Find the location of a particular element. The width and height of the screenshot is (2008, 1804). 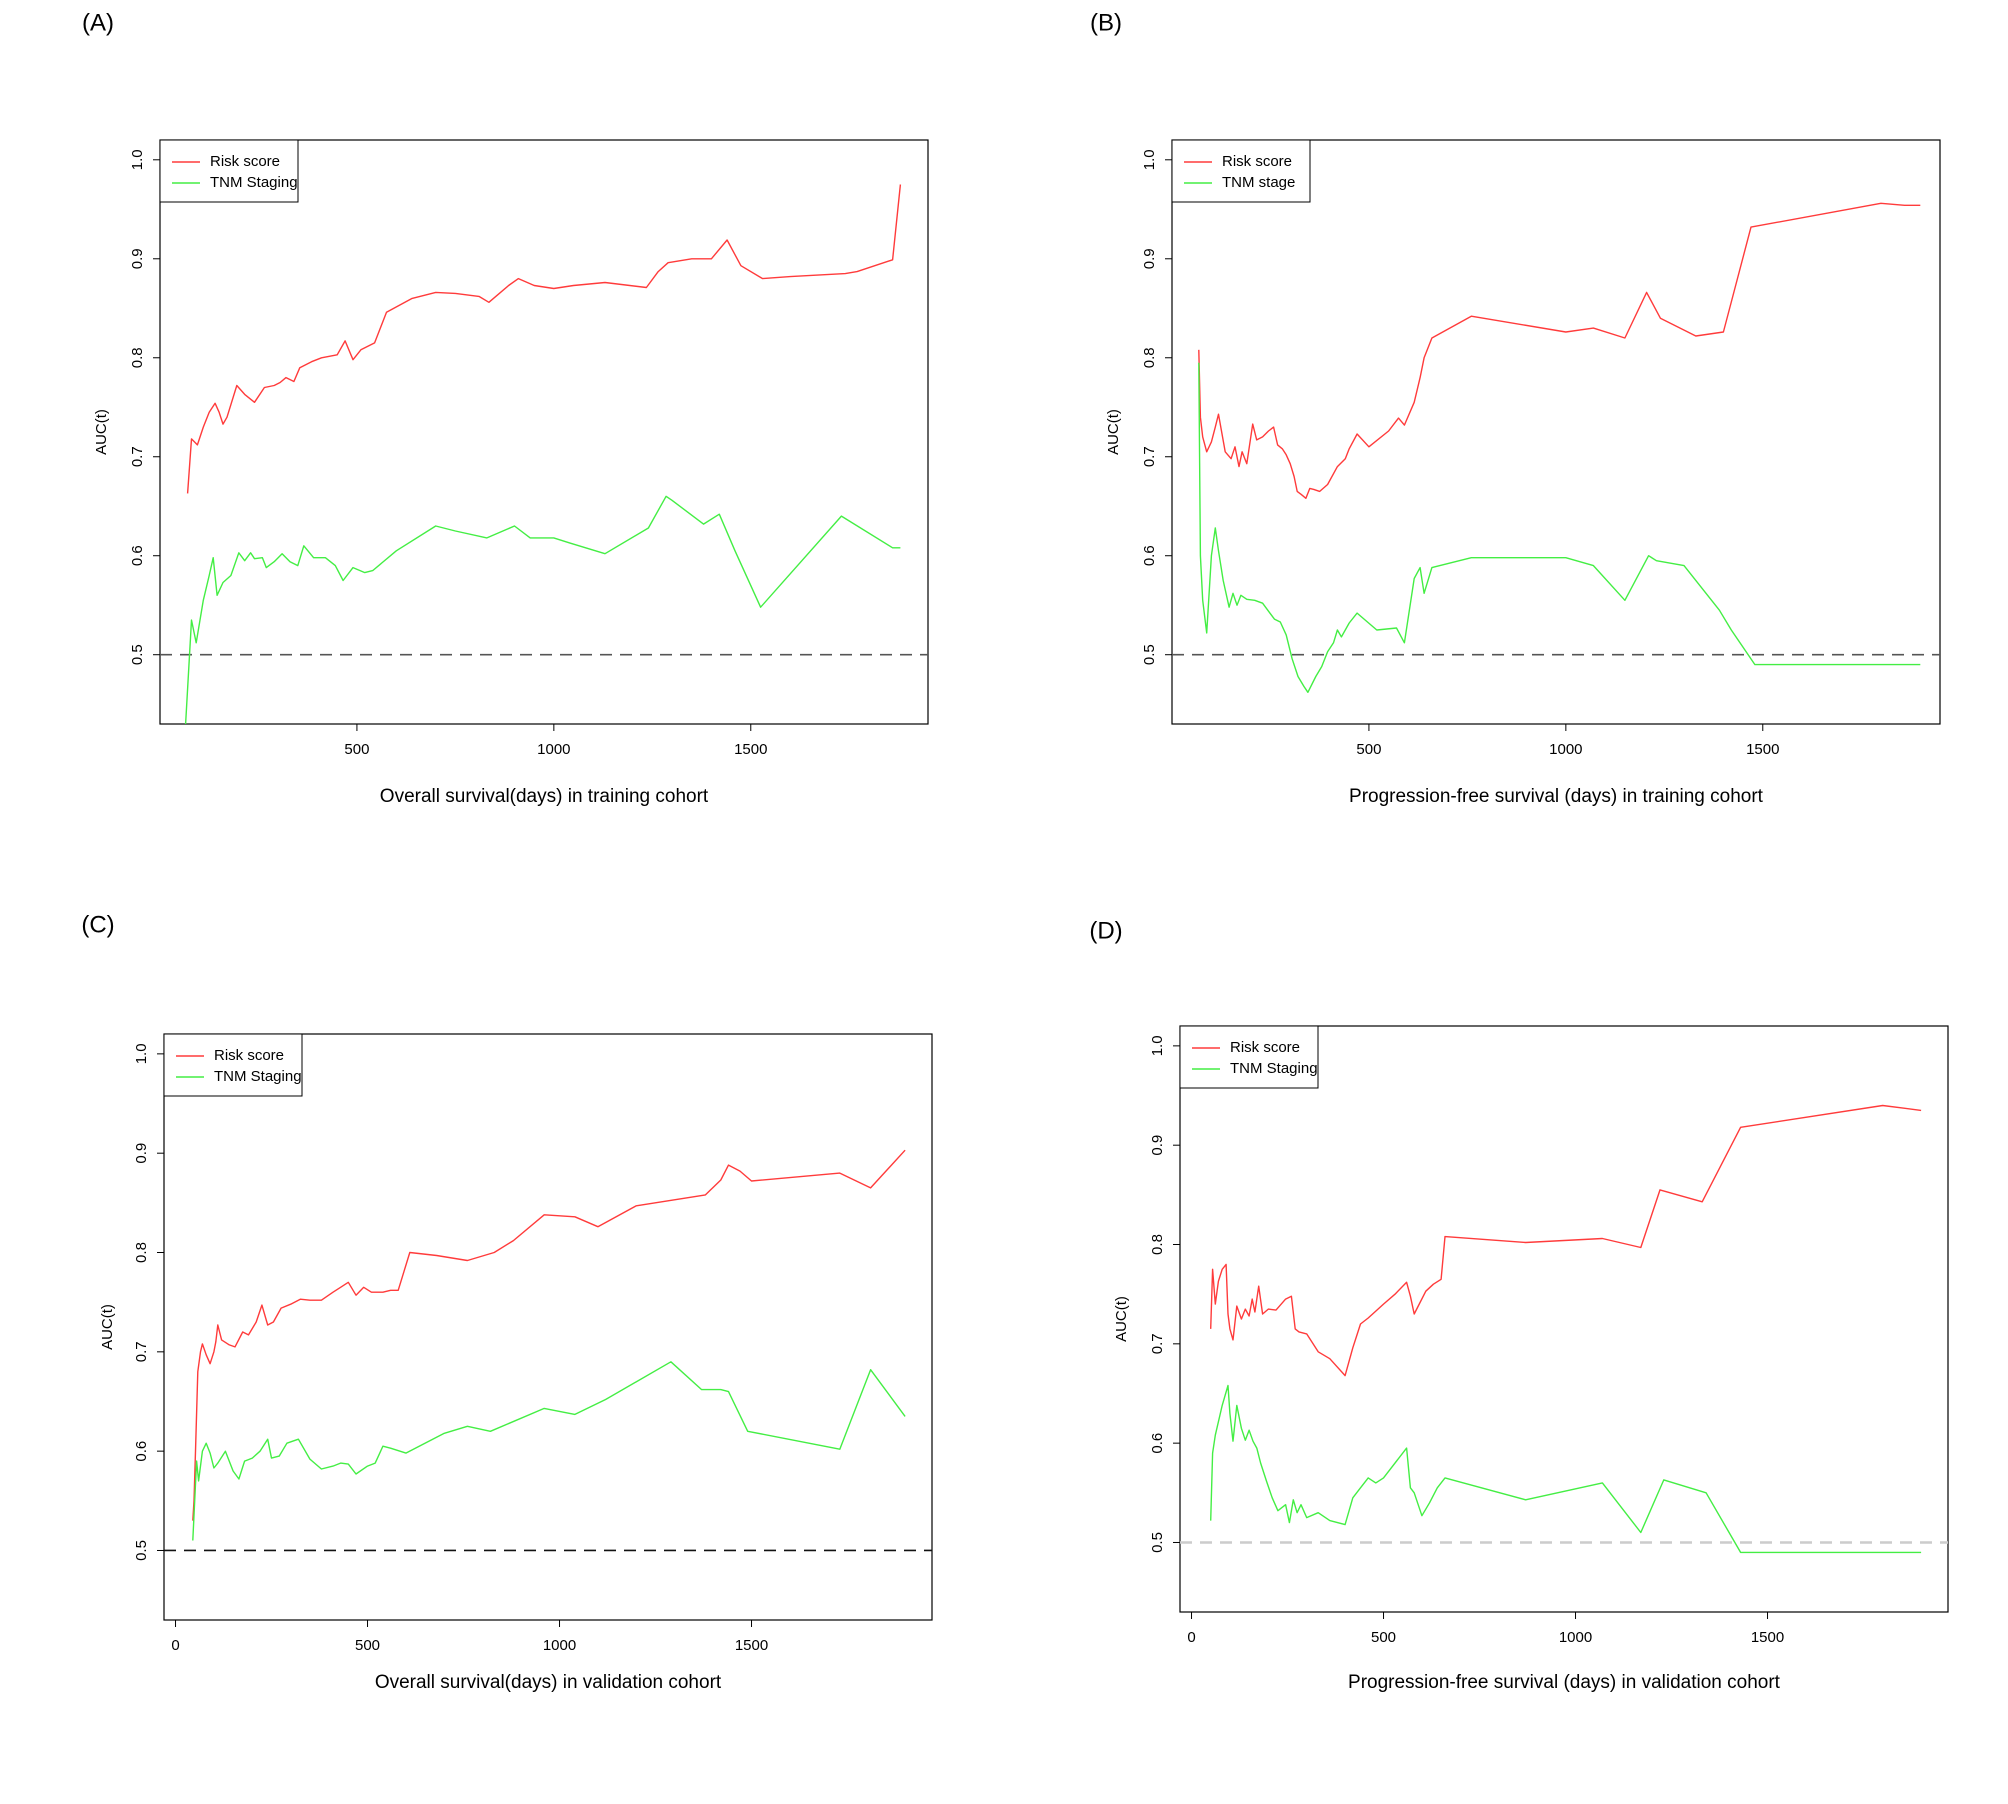

panel-label: (A) is located at coordinates (98, 22).